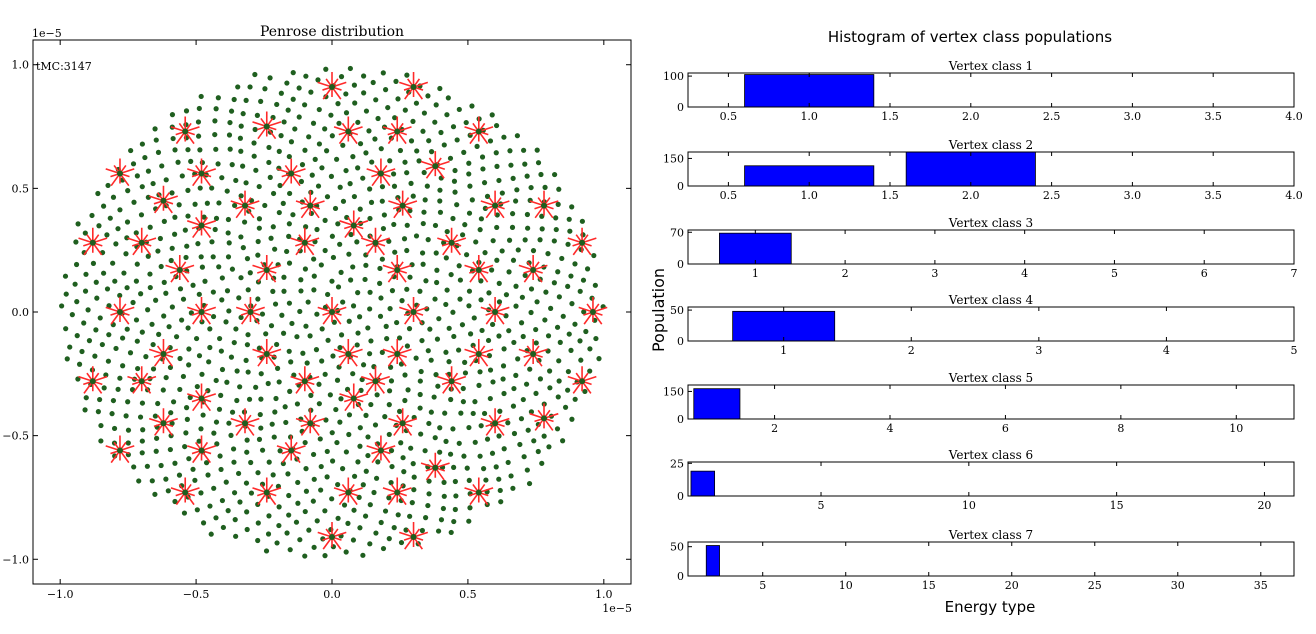 This screenshot has height=634, width=1316. What do you see at coordinates (677, 232) in the screenshot?
I see `panel-ytick-label: 70` at bounding box center [677, 232].